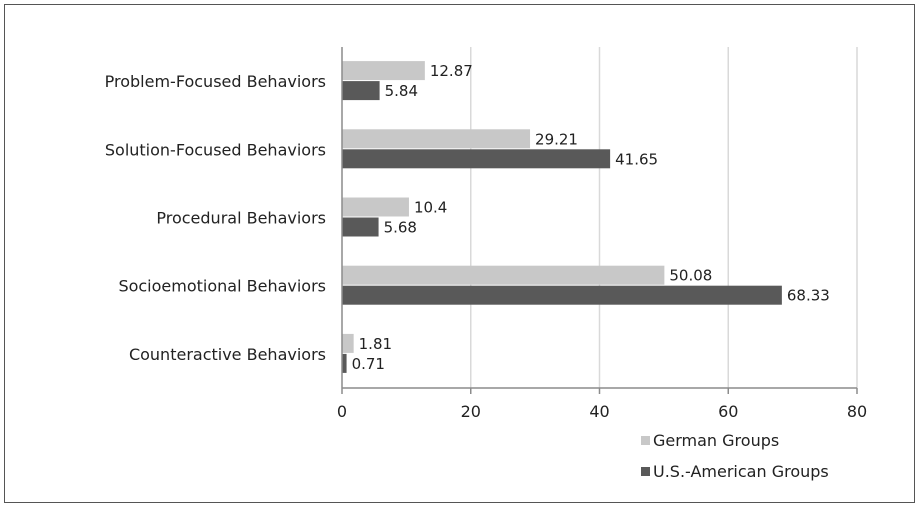 The width and height of the screenshot is (920, 508). Describe the element at coordinates (741, 471) in the screenshot. I see `legend-label: U.S.-American Groups` at that location.